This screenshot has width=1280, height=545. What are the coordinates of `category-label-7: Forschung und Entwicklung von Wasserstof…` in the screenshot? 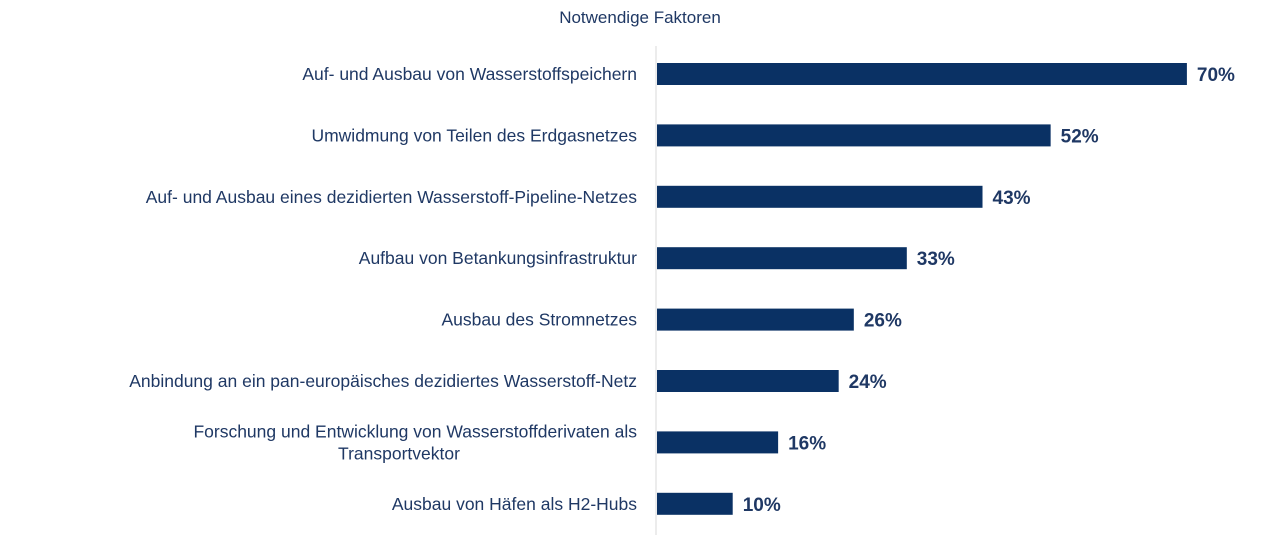 It's located at (415, 442).